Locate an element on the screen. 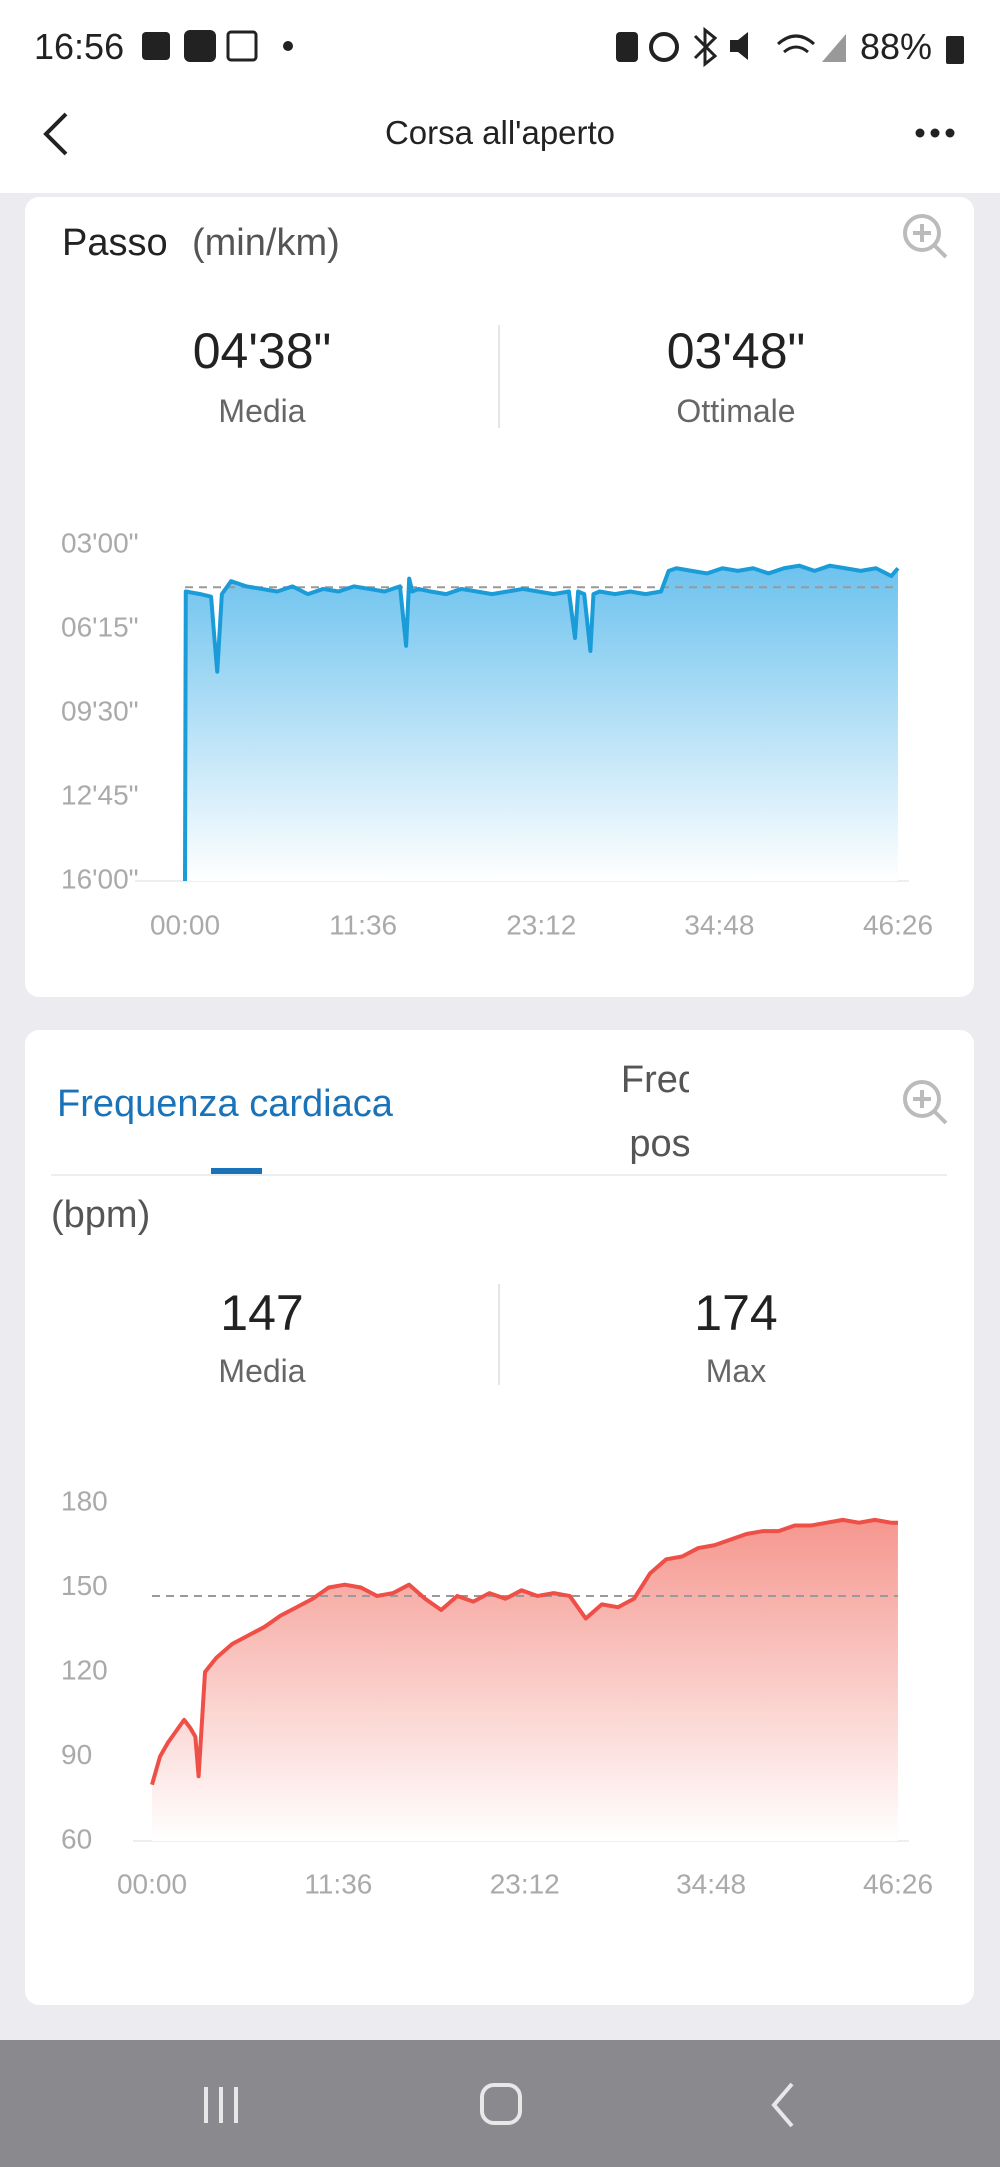  stat-value: 147 is located at coordinates (262, 1313).